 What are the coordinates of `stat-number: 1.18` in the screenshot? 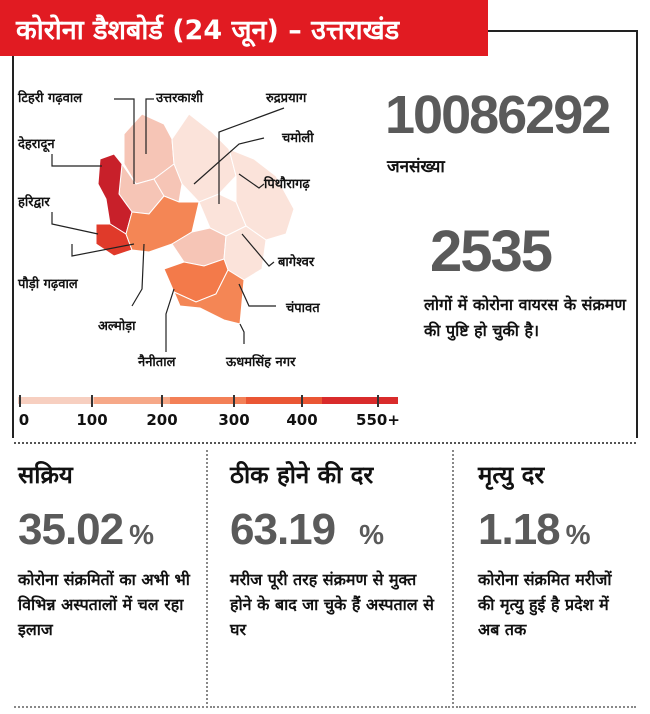 It's located at (519, 529).